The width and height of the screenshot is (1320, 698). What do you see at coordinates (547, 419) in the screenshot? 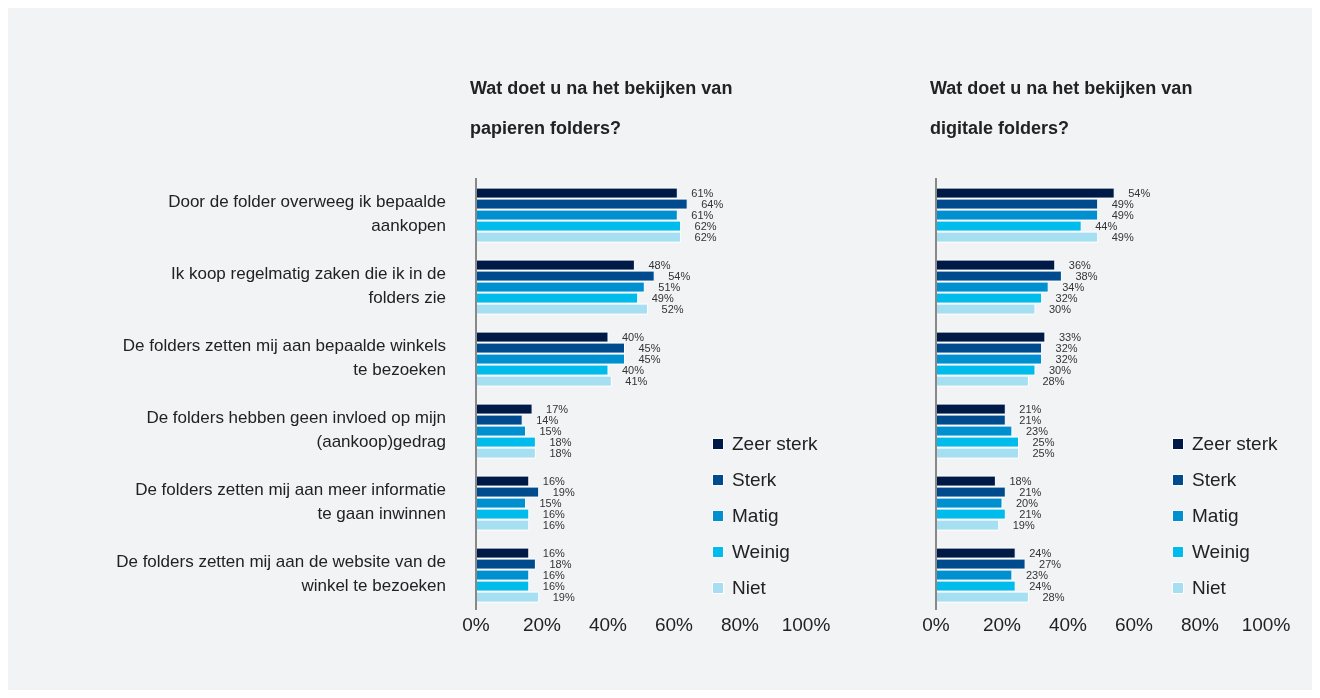
I see `data-label: 14%` at bounding box center [547, 419].